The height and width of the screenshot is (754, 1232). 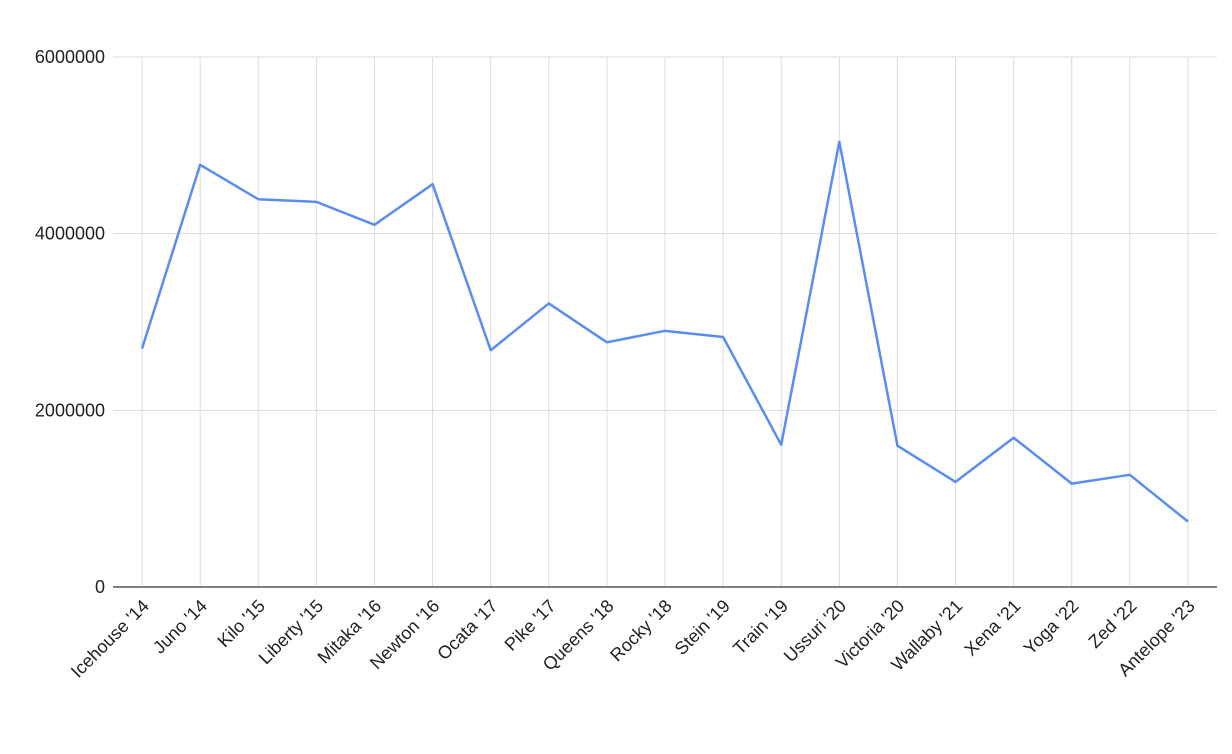 I want to click on y-tick-label: 0, so click(x=100, y=587).